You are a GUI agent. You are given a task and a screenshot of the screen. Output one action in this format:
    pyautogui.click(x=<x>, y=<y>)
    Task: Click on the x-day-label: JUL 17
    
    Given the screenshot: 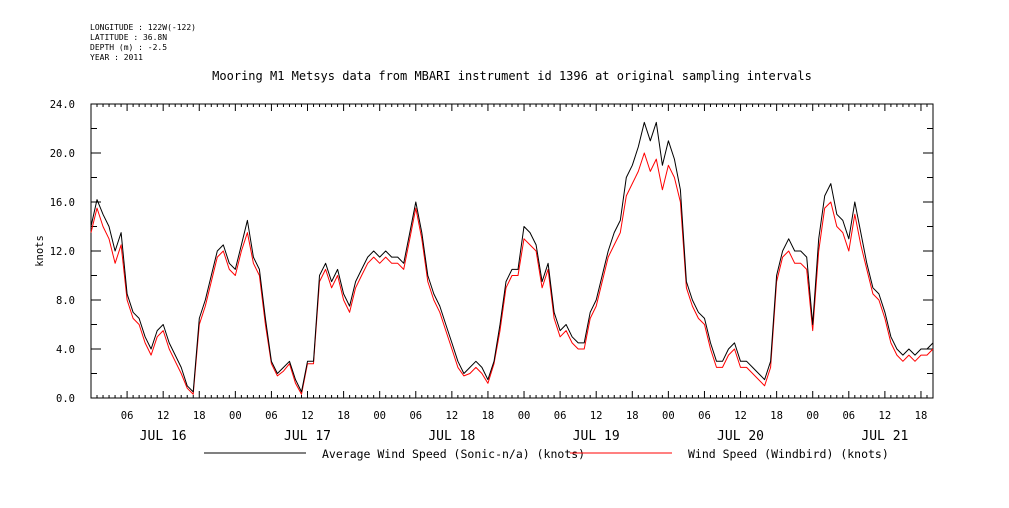 What is the action you would take?
    pyautogui.click(x=307, y=436)
    